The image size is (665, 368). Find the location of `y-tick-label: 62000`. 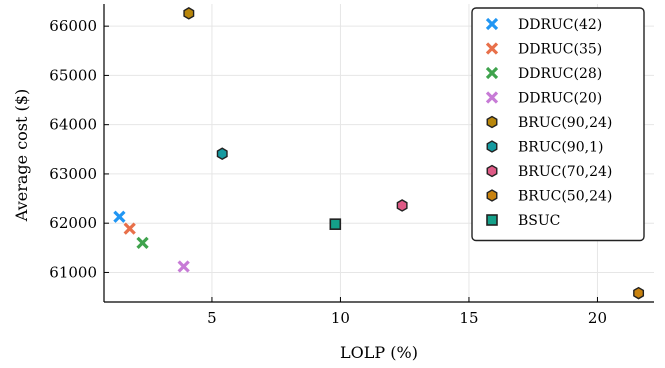

y-tick-label: 62000 is located at coordinates (73, 223).